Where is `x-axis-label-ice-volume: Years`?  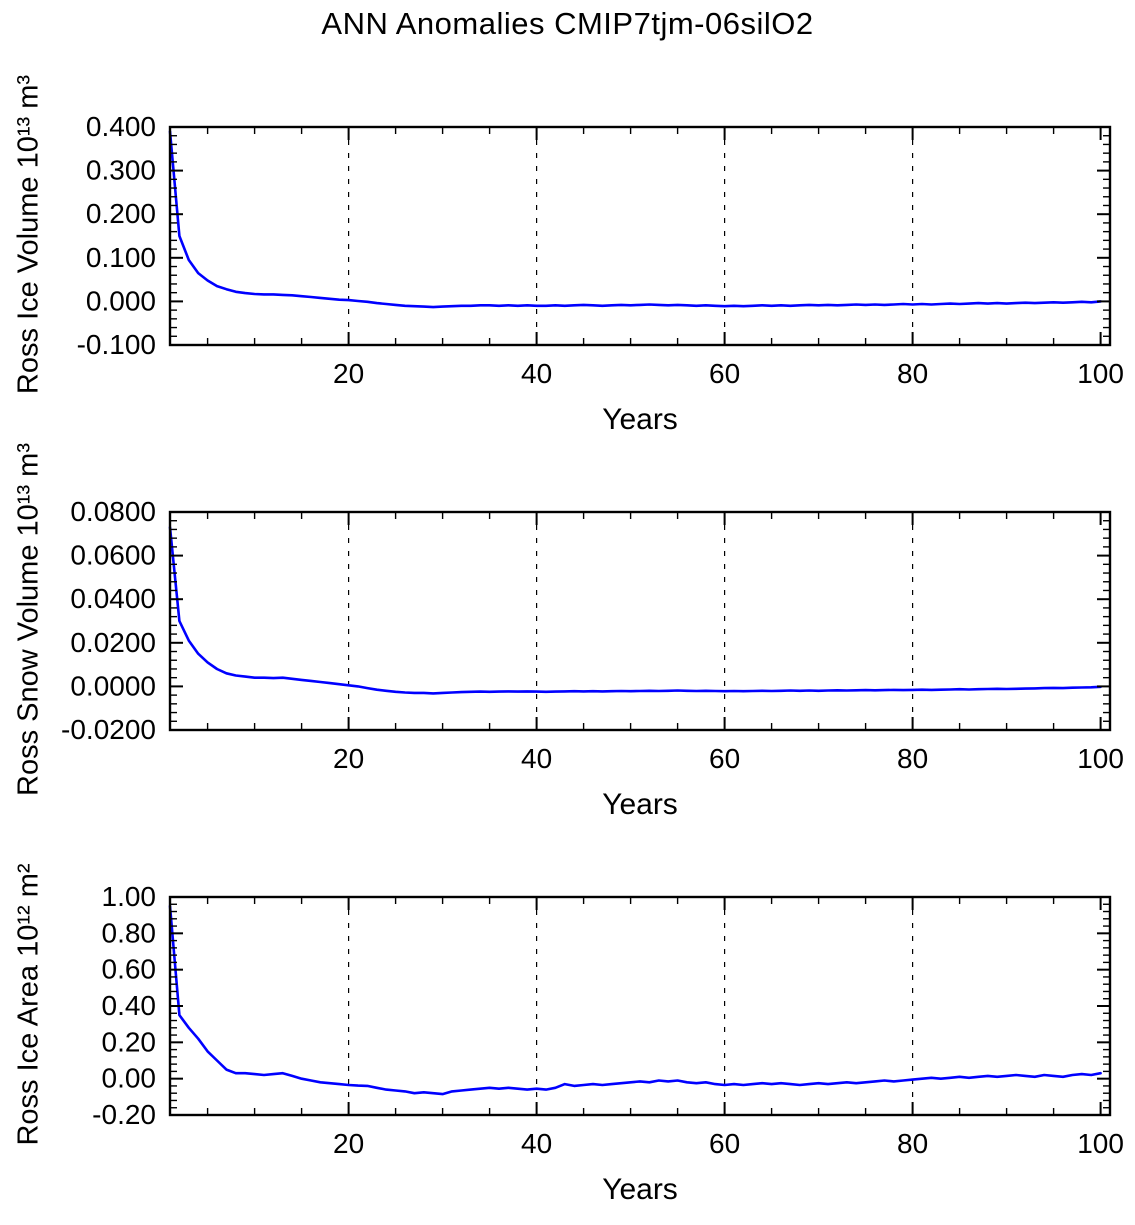 x-axis-label-ice-volume: Years is located at coordinates (640, 419).